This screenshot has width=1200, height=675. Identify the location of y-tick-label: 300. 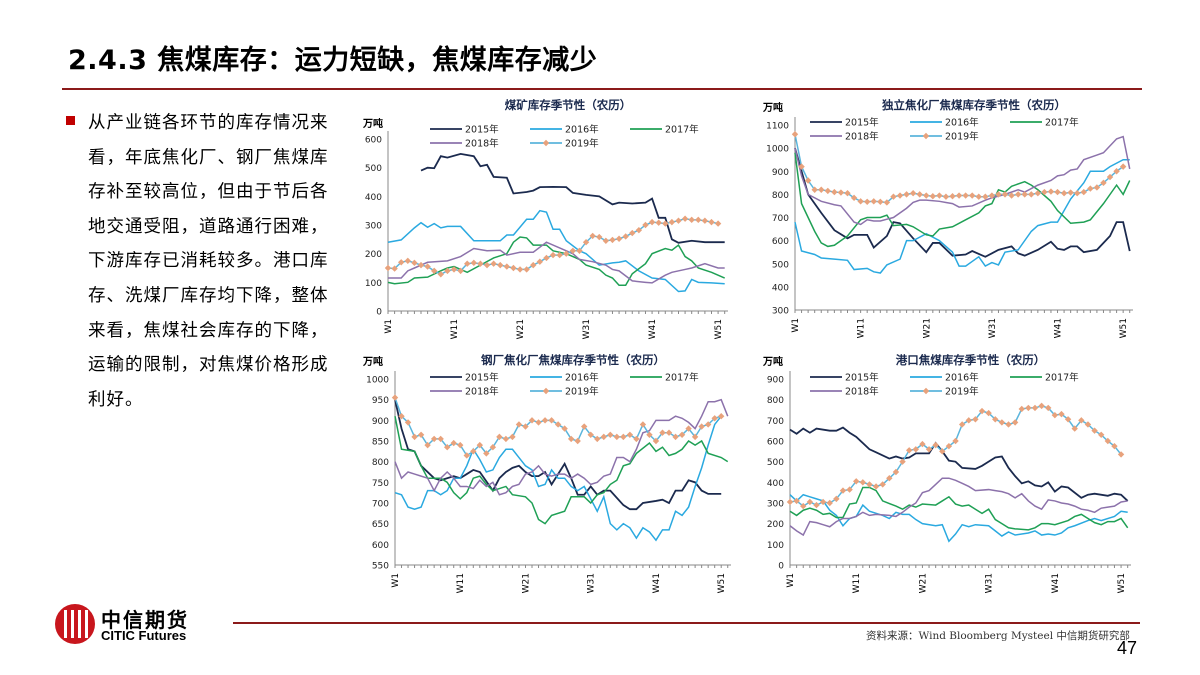
(373, 227).